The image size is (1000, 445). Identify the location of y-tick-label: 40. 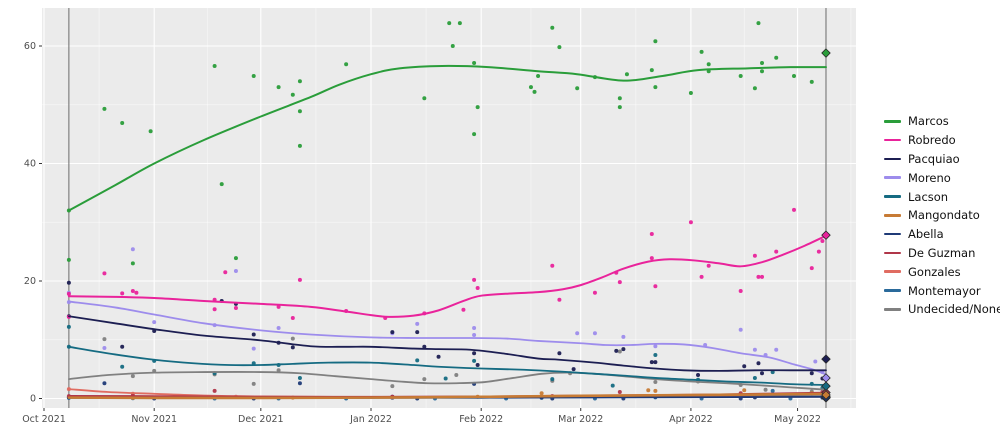
(30, 164).